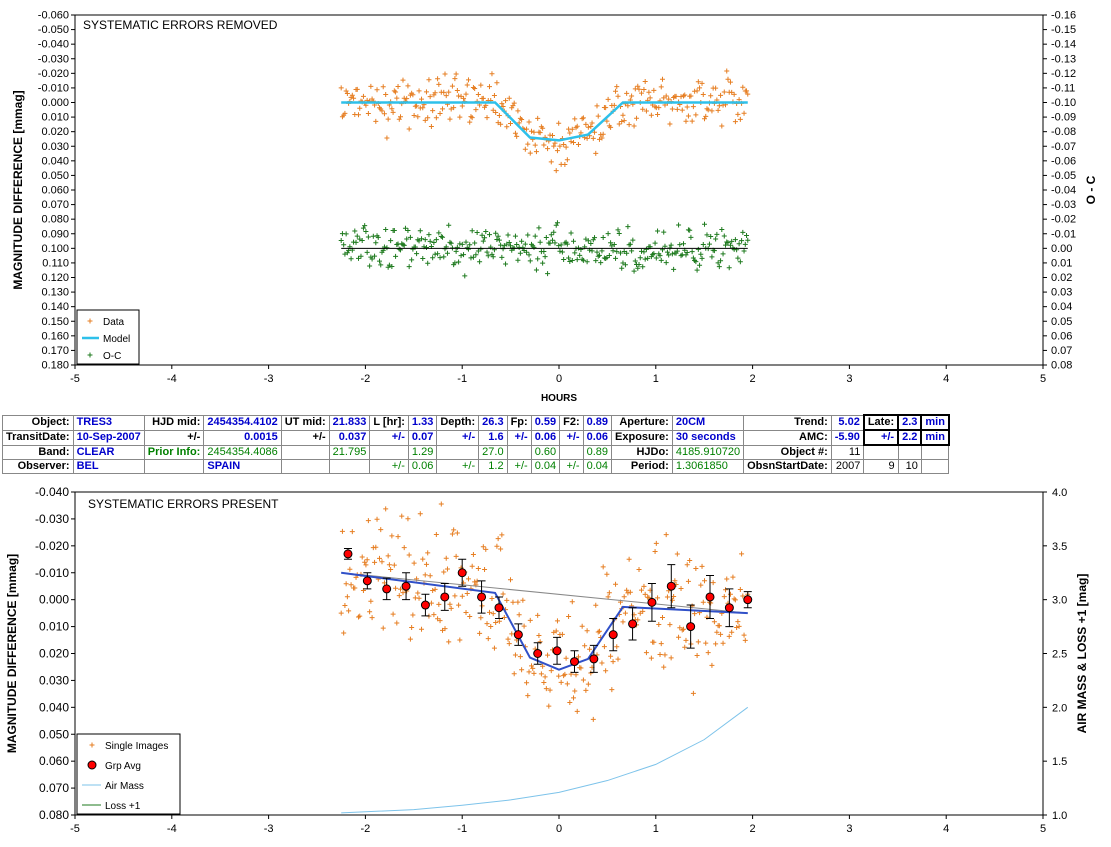  What do you see at coordinates (108, 437) in the screenshot?
I see `info-cell: 10-Sep-2007` at bounding box center [108, 437].